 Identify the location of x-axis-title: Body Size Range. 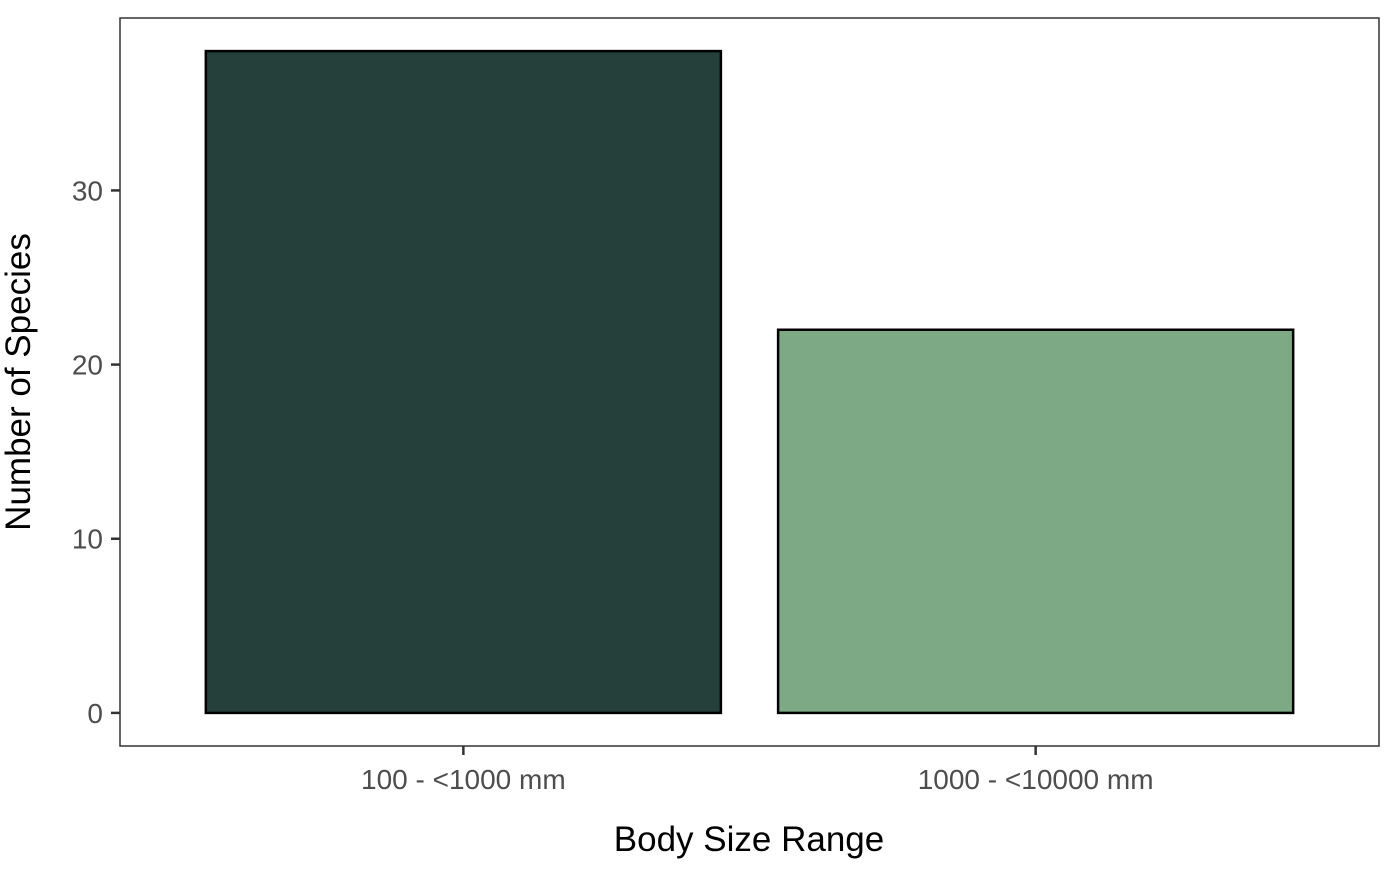
(749, 839).